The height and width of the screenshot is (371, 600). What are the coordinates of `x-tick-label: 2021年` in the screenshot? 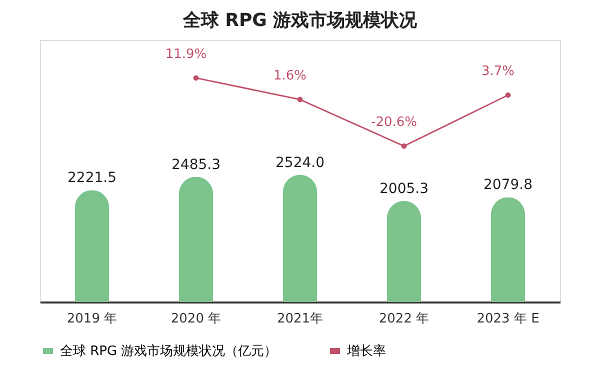 It's located at (300, 319).